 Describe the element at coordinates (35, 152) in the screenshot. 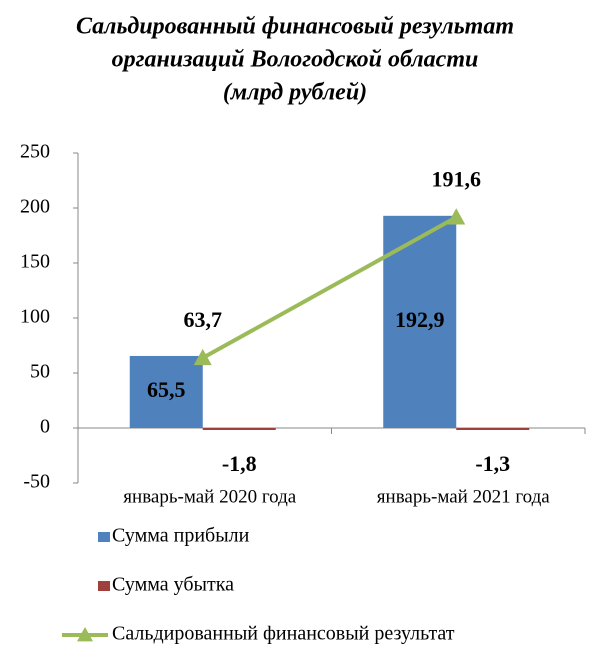

I see `y-tick-label: 250` at that location.